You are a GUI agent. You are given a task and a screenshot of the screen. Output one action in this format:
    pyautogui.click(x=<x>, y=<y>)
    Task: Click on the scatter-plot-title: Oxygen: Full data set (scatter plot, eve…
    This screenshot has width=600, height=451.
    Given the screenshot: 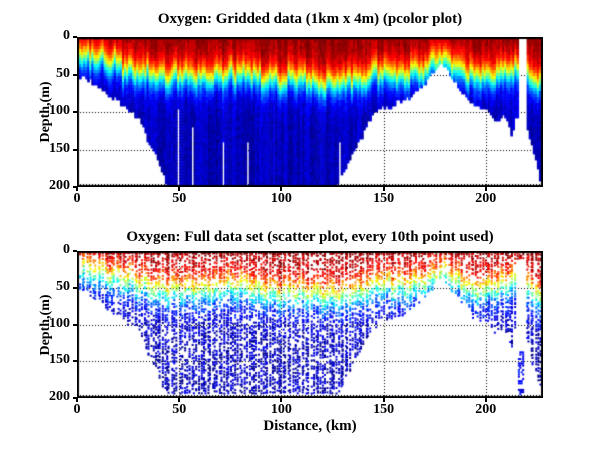 What is the action you would take?
    pyautogui.click(x=310, y=237)
    